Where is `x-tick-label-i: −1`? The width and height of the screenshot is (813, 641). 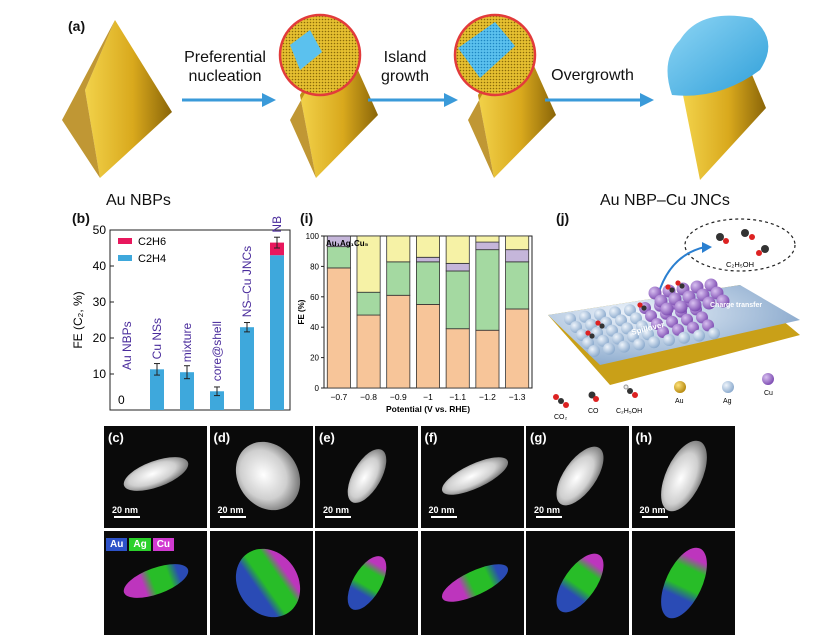 x-tick-label-i: −1 is located at coordinates (428, 397).